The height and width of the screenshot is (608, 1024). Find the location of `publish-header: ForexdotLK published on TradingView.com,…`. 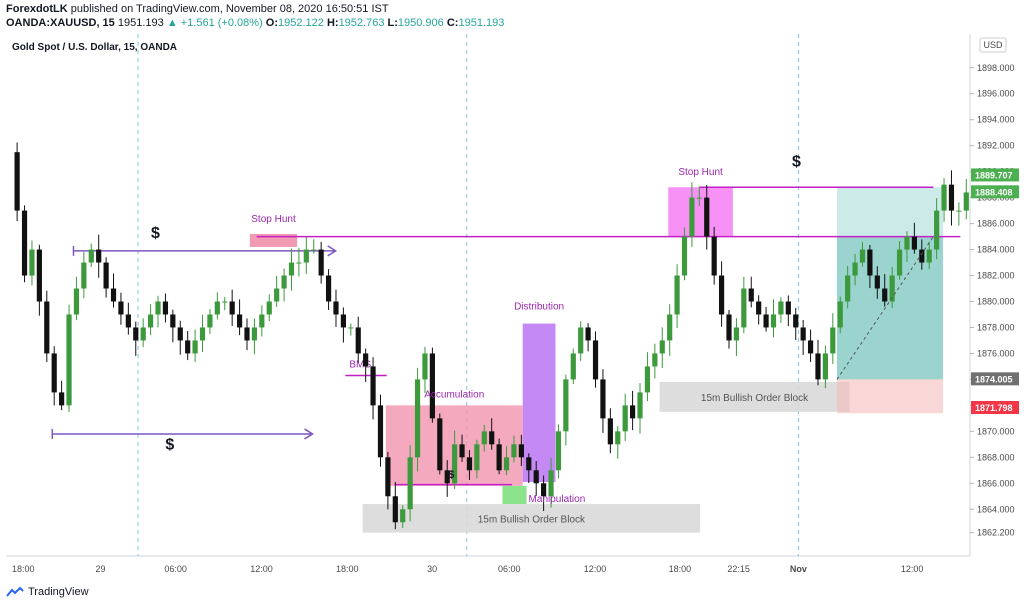

publish-header: ForexdotLK published on TradingView.com,… is located at coordinates (197, 9).